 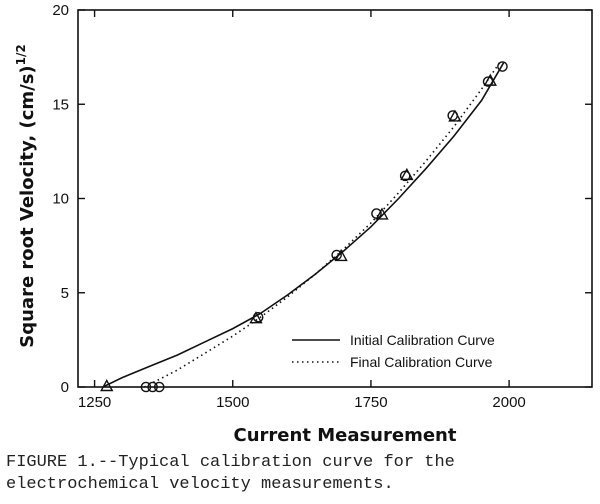 I want to click on y-tick-label: 0, so click(x=65, y=387).